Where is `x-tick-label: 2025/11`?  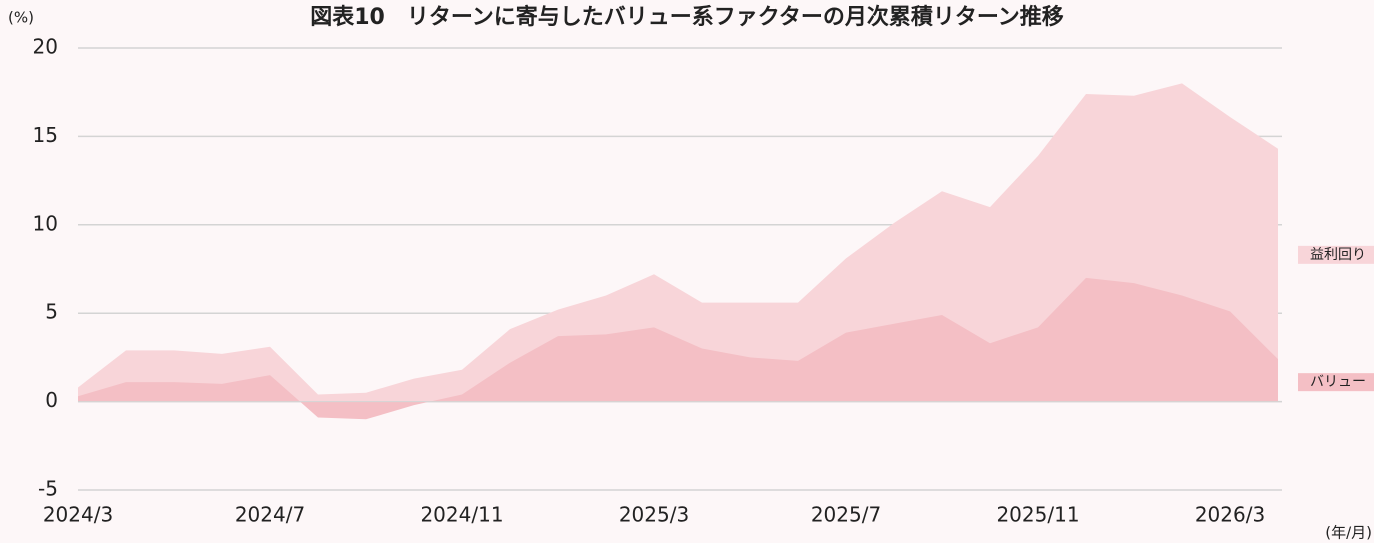 x-tick-label: 2025/11 is located at coordinates (1037, 515).